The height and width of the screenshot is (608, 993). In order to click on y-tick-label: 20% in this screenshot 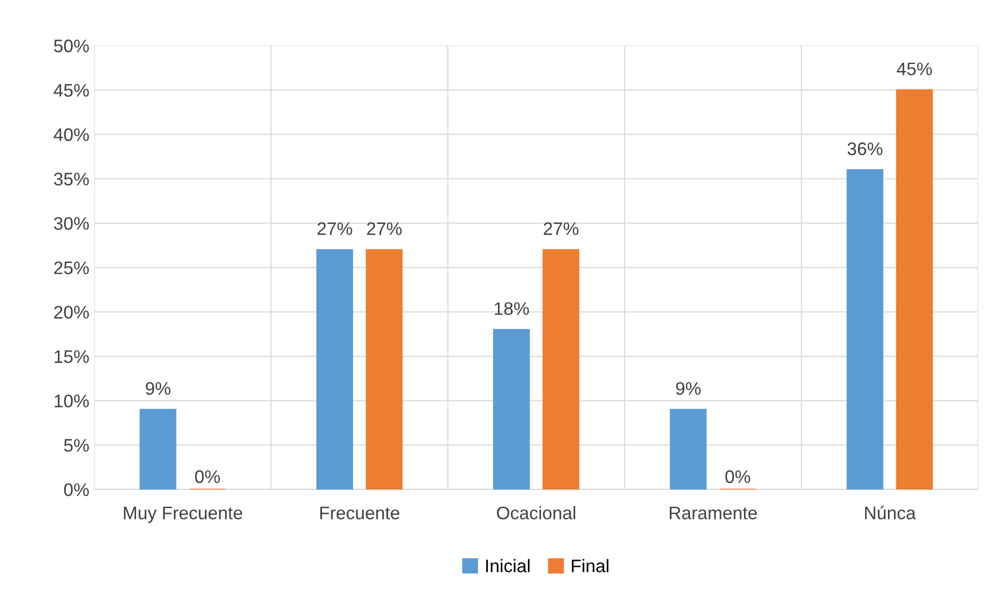, I will do `click(71, 312)`.